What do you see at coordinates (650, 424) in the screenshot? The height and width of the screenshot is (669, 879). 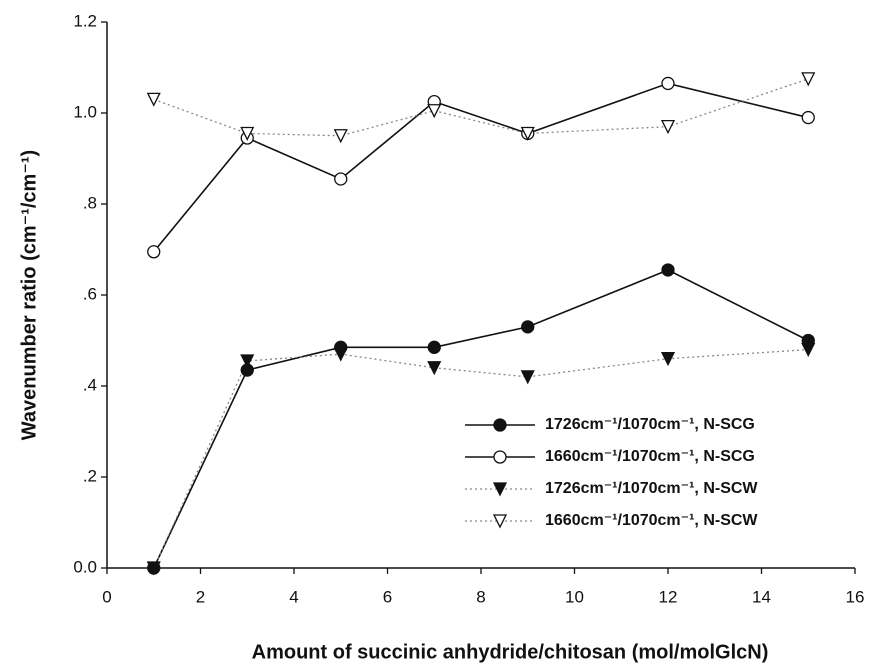 I see `legend-text: 1726cm⁻¹/1070cm⁻¹, N-SCG` at bounding box center [650, 424].